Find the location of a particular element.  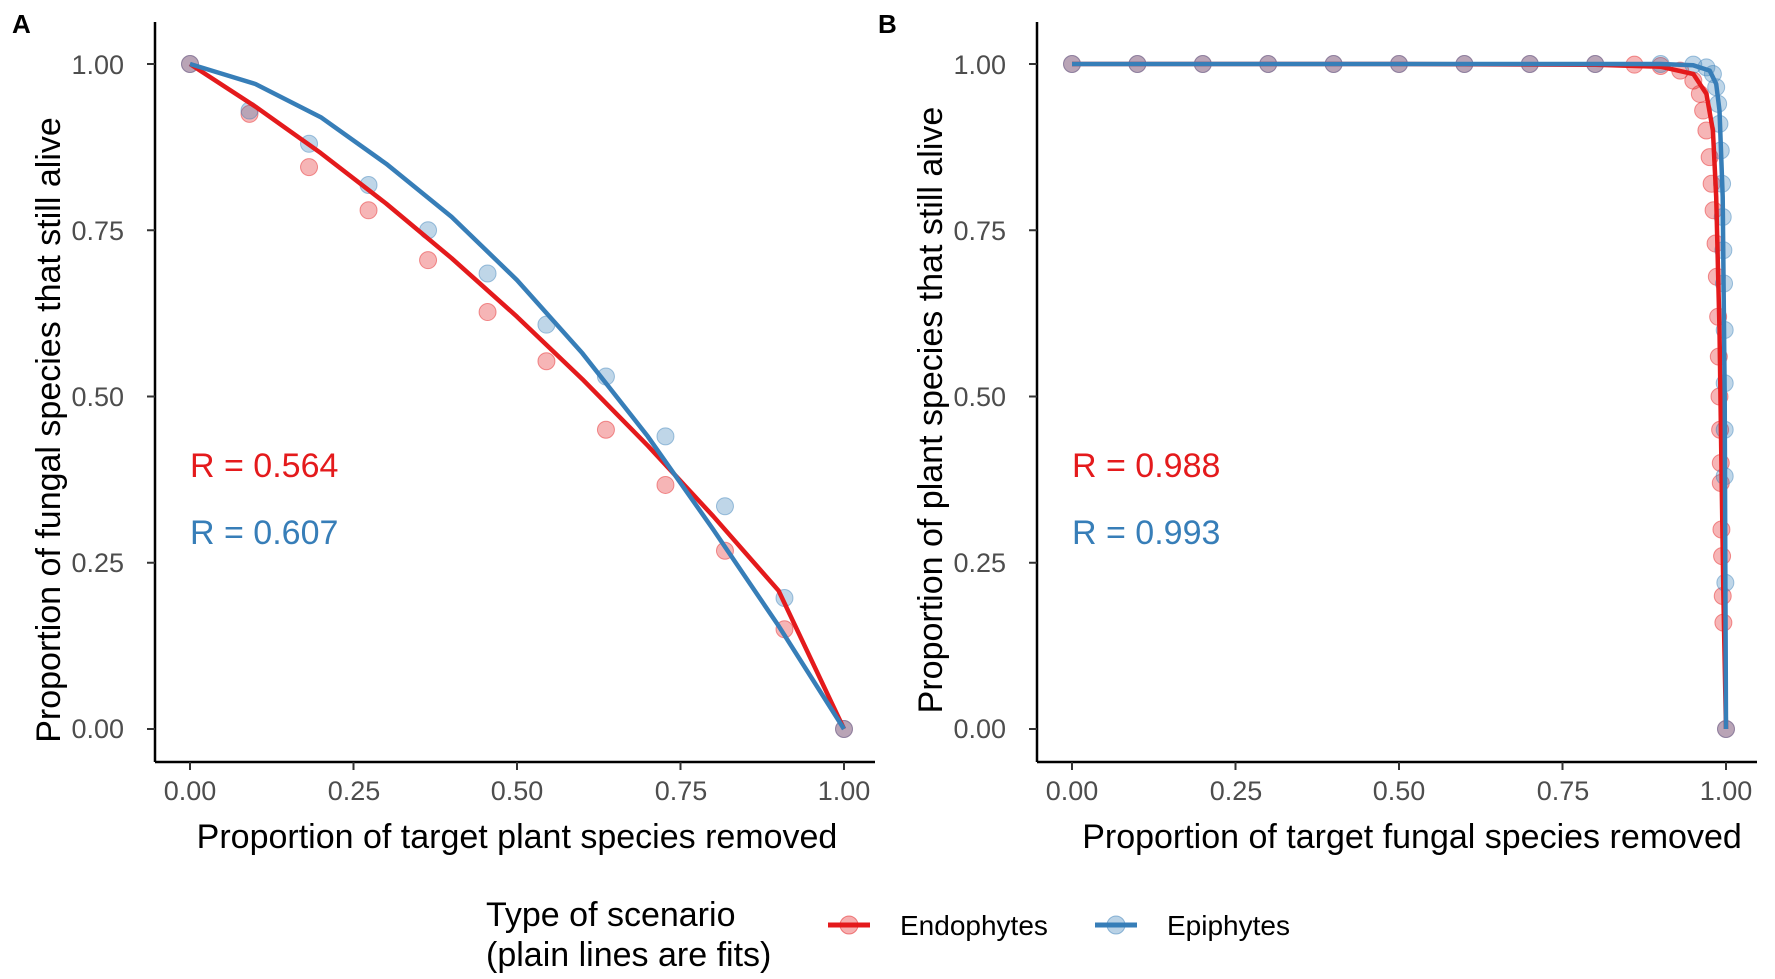

panel-a-r-endophytes: R = 0.564 is located at coordinates (264, 466).